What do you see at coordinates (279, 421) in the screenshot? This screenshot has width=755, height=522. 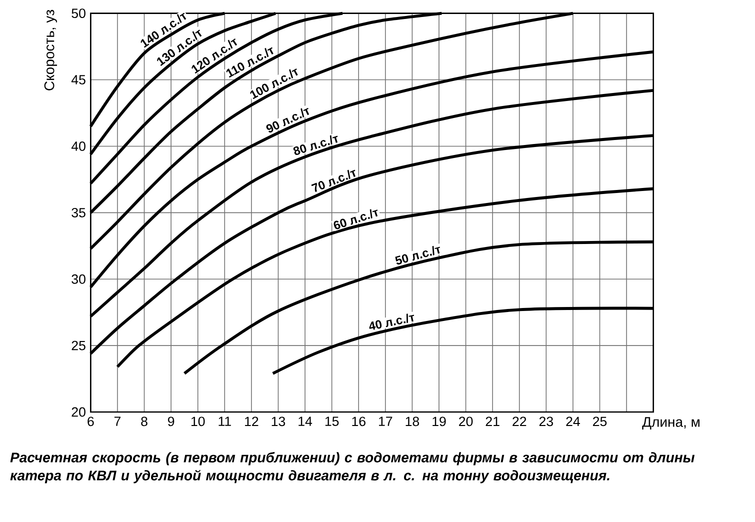 I see `x-tick-label: 13` at bounding box center [279, 421].